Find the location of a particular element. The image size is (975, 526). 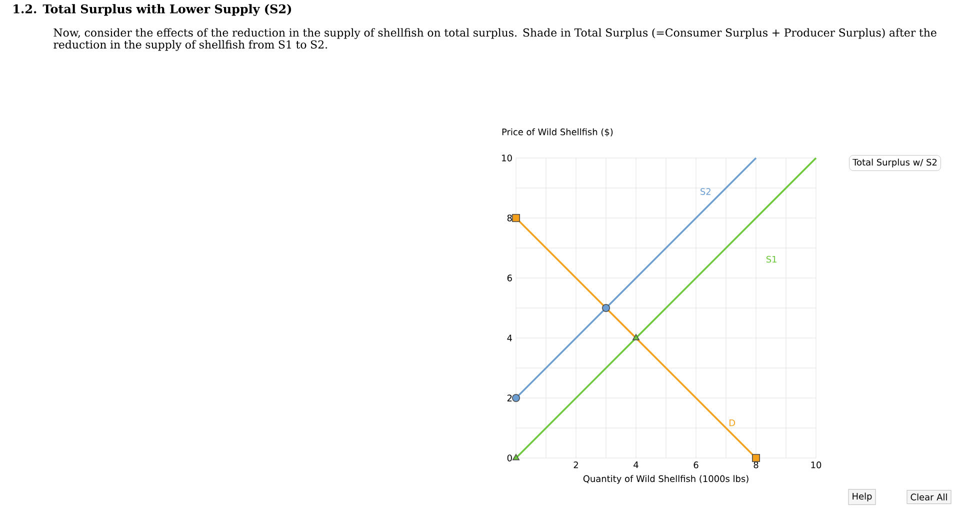

x-tick-label: 4 is located at coordinates (636, 465).